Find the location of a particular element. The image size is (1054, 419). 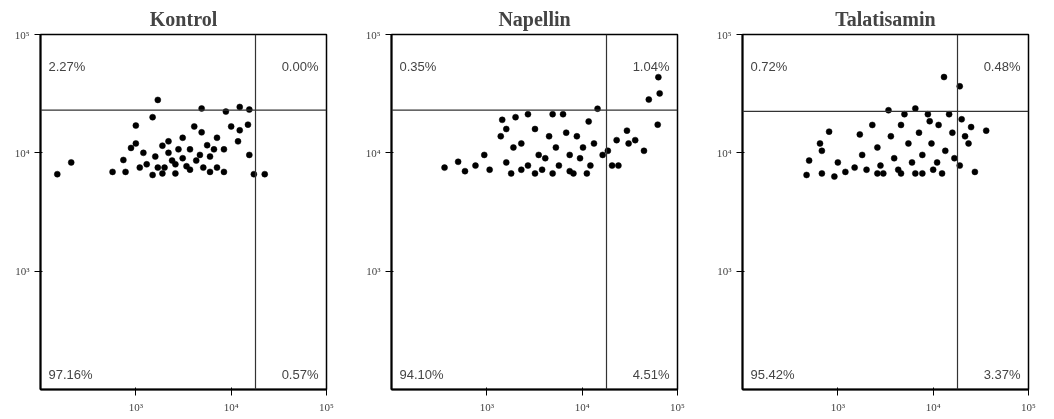

annotation: 97.16% is located at coordinates (71, 374).